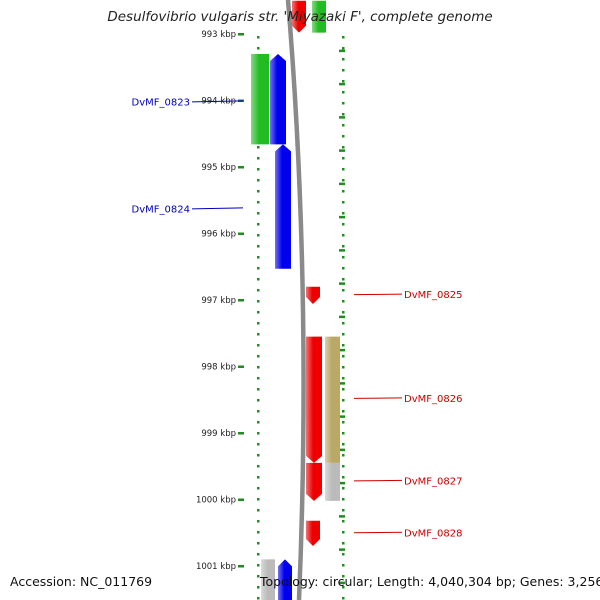 The height and width of the screenshot is (600, 600). I want to click on gene-feature-green, so click(260, 99).